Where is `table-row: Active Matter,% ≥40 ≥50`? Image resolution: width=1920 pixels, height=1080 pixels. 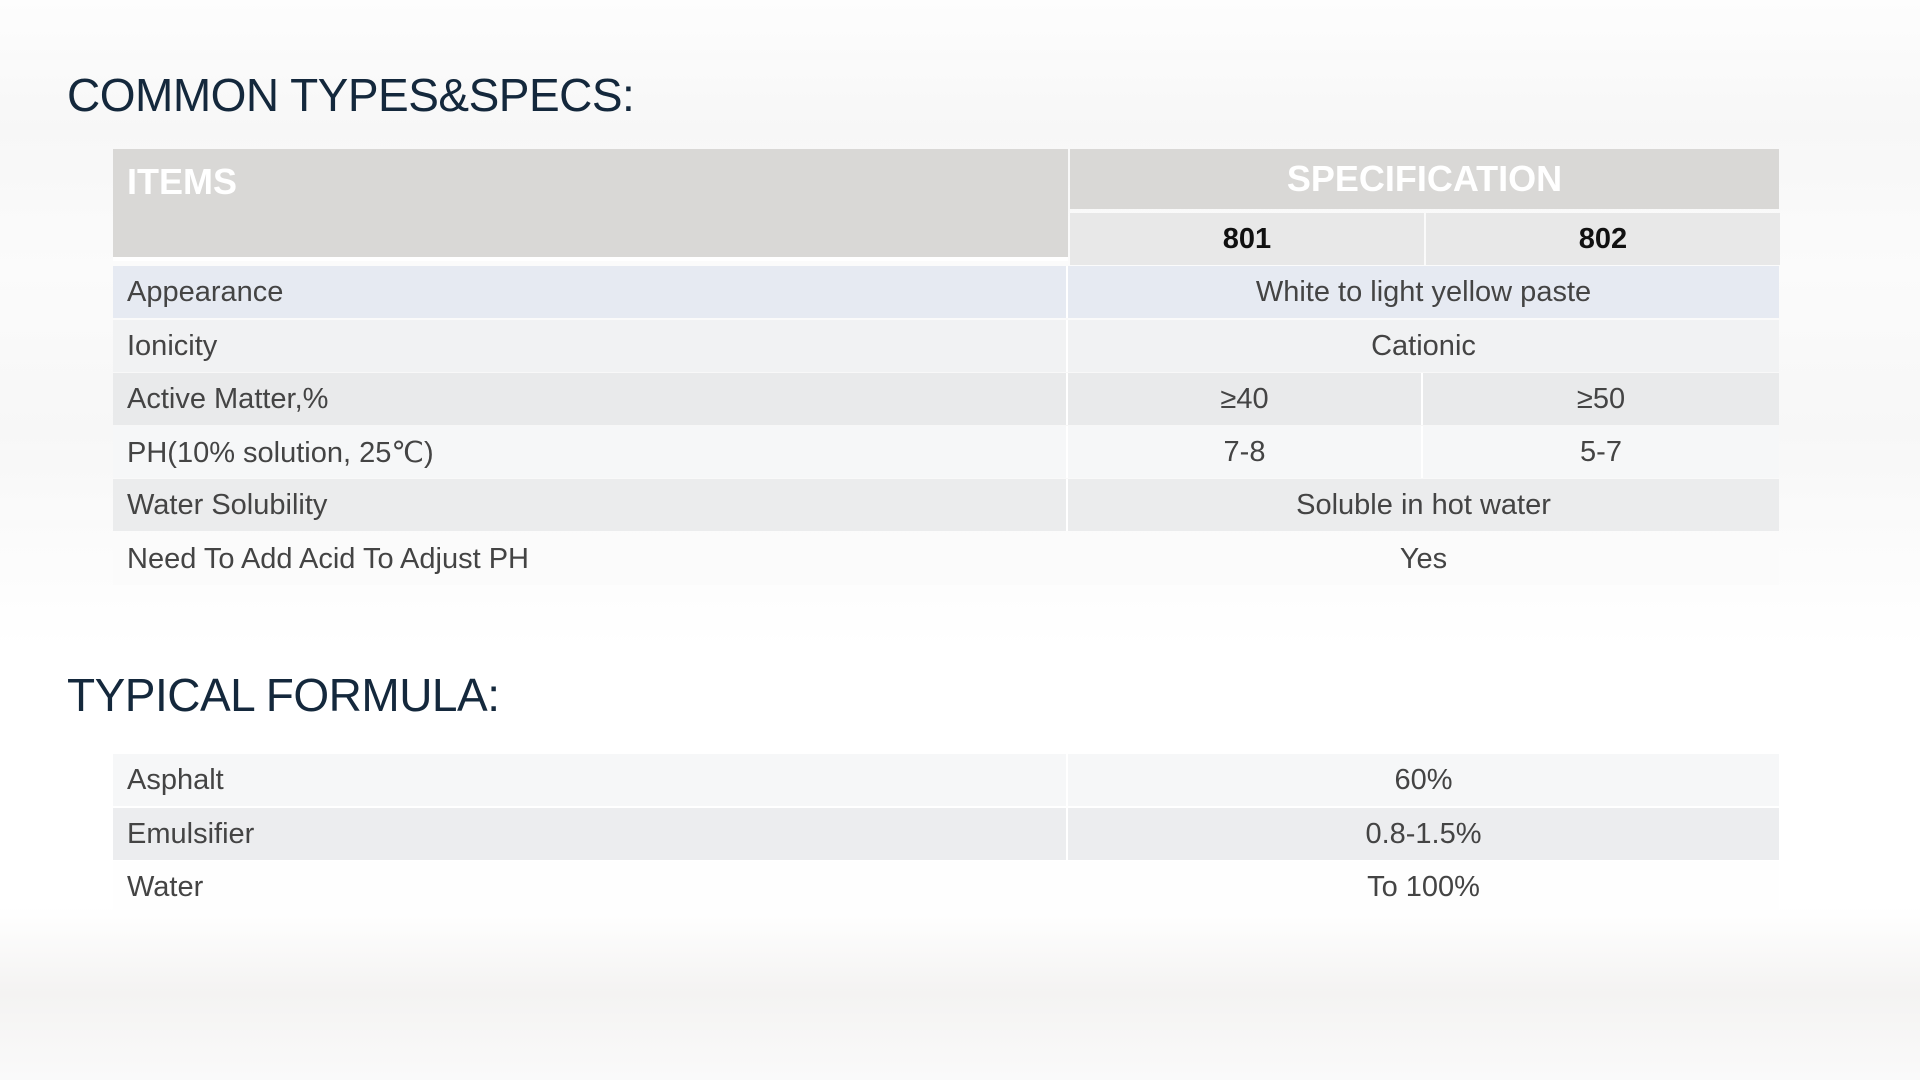 table-row: Active Matter,% ≥40 ≥50 is located at coordinates (946, 399).